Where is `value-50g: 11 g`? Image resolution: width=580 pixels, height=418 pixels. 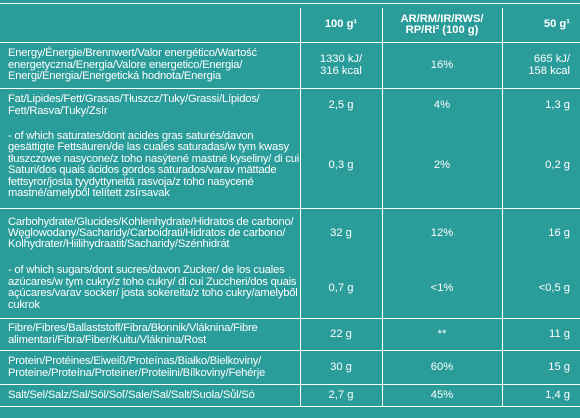
value-50g: 11 g is located at coordinates (541, 334).